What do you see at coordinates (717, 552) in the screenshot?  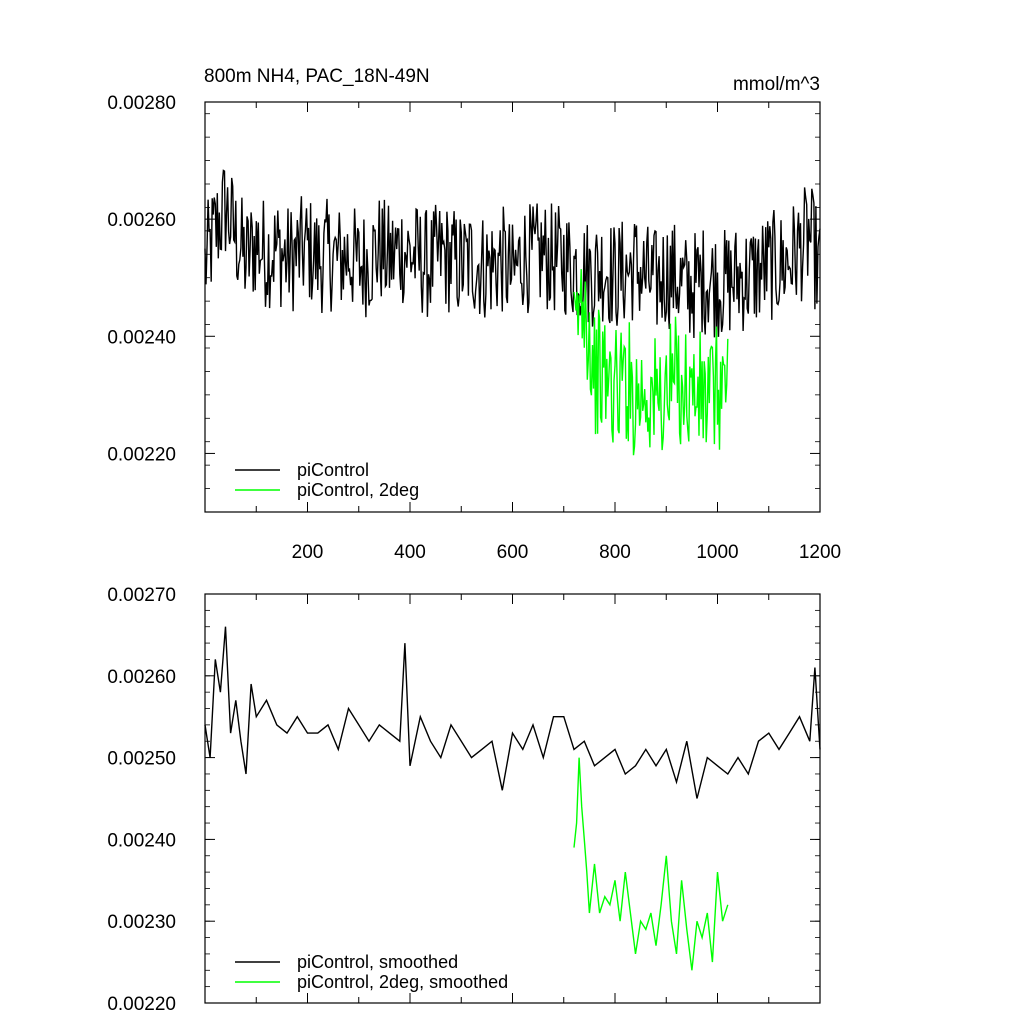 I see `x-tick-label: 1000` at bounding box center [717, 552].